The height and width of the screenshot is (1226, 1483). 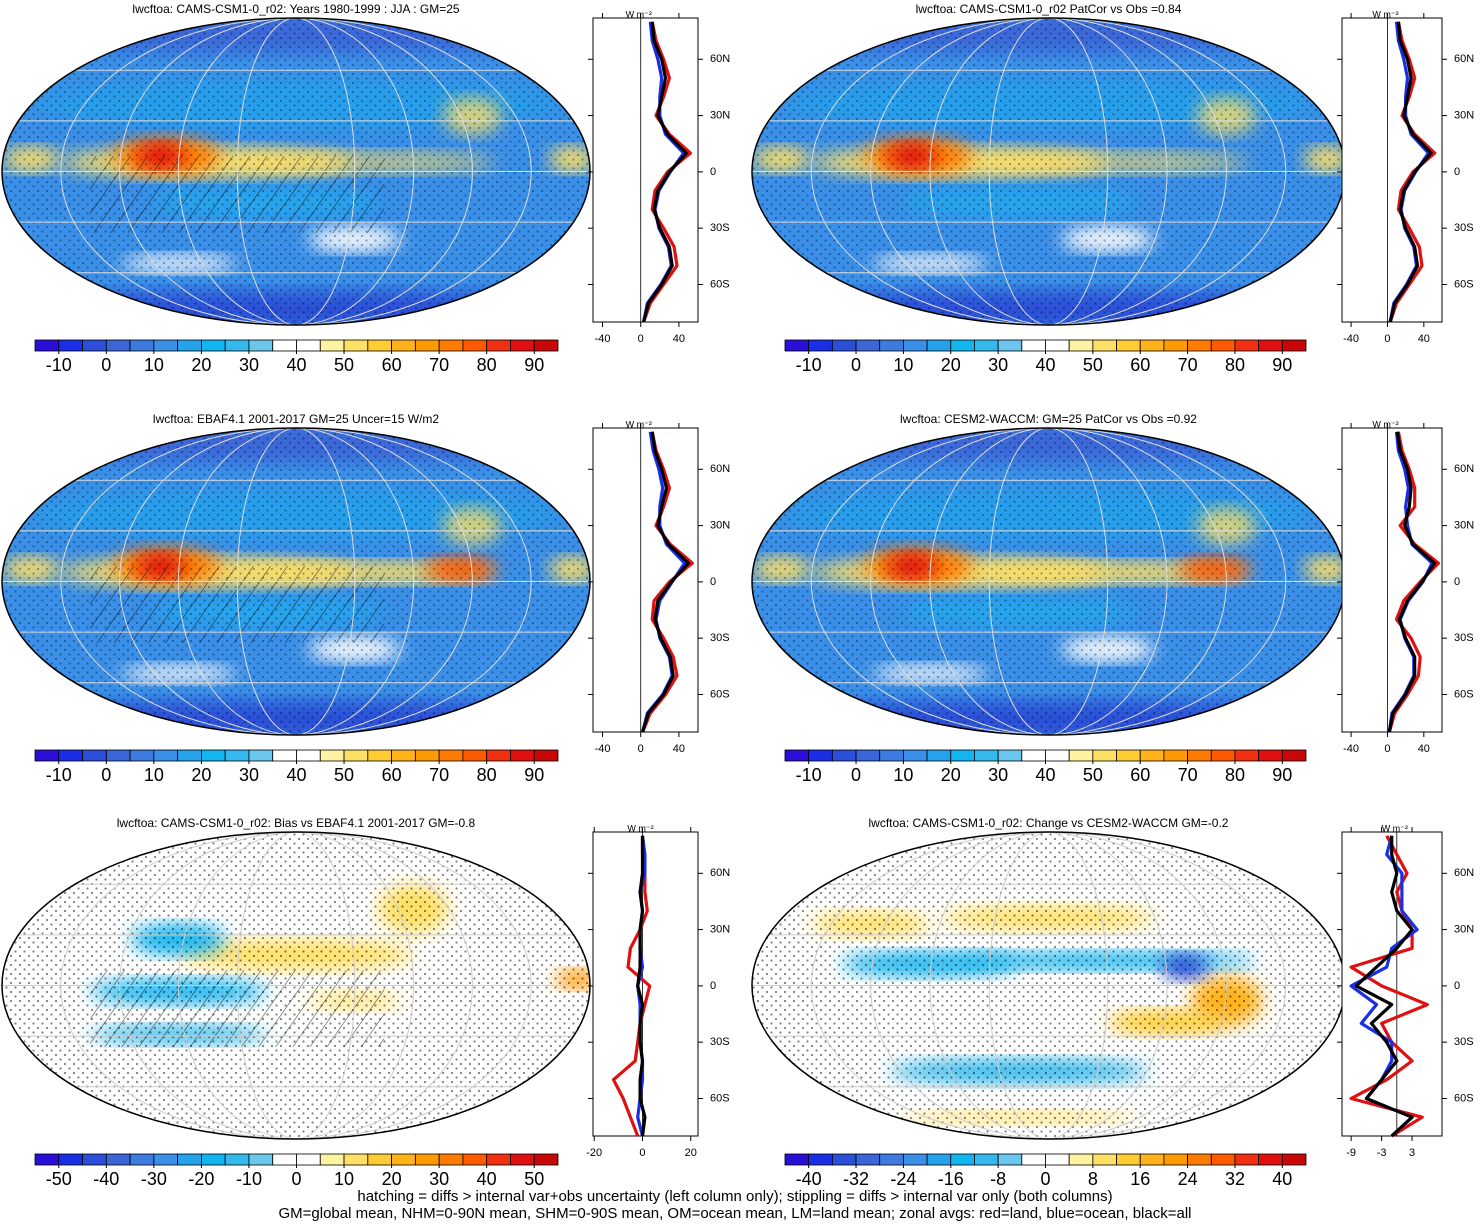 I want to click on colorbar-label: 90, so click(x=1282, y=775).